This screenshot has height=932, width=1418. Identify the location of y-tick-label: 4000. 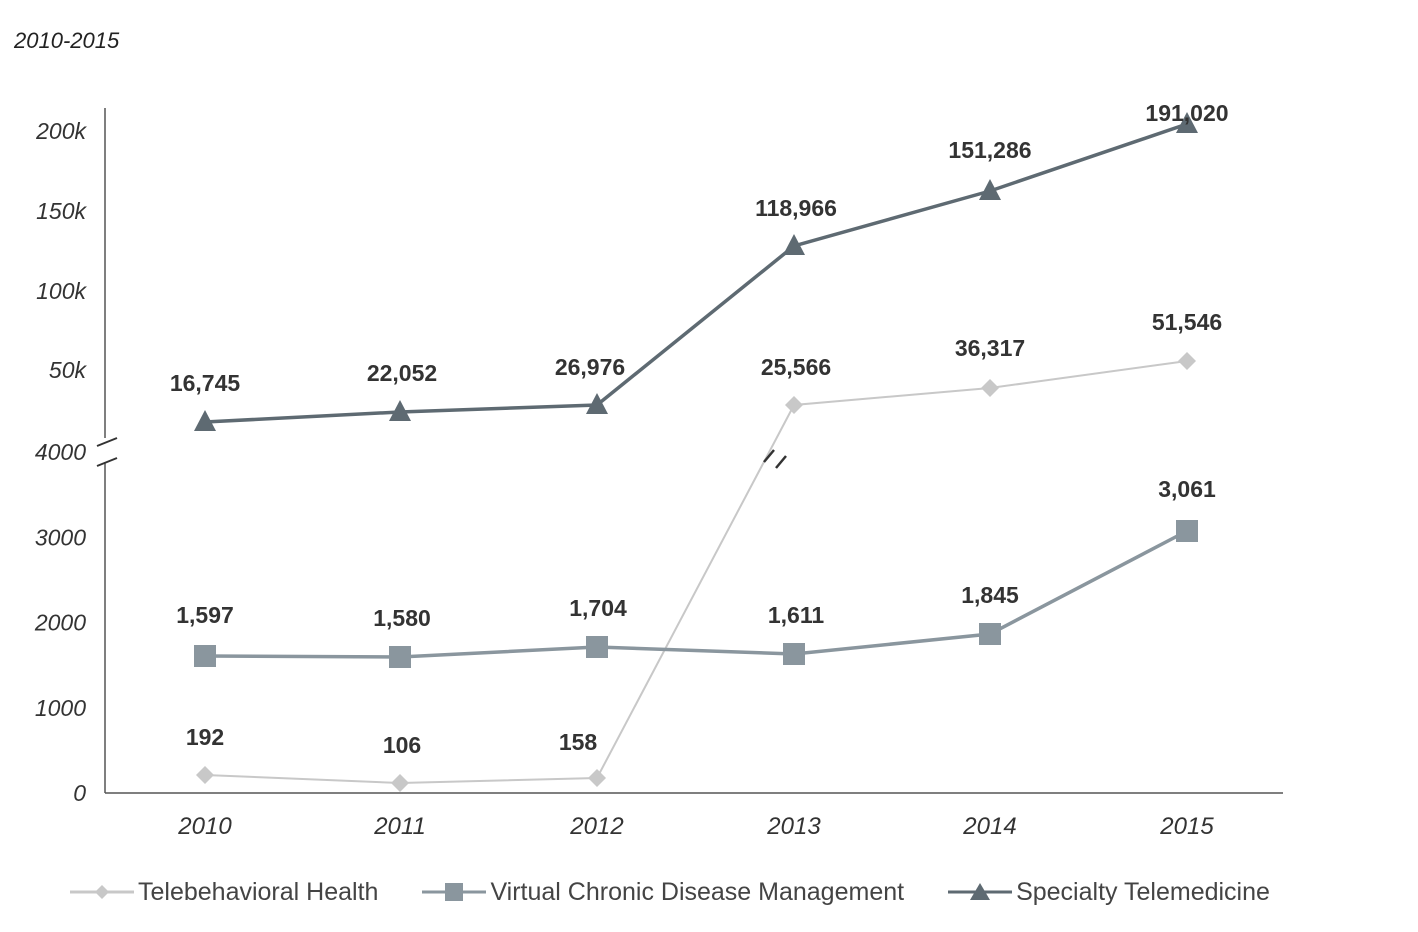
(60, 452).